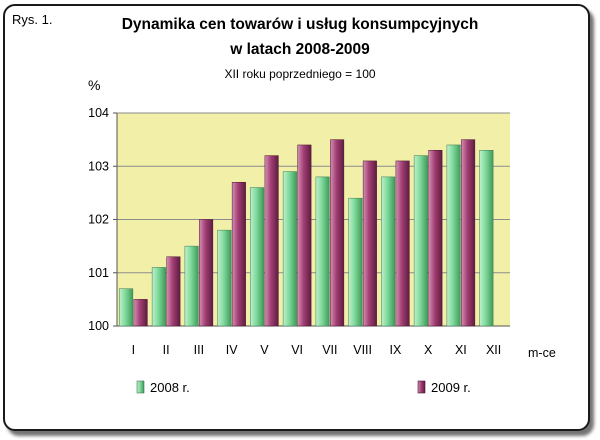 The height and width of the screenshot is (440, 600). Describe the element at coordinates (300, 74) in the screenshot. I see `chart-subtitle: XII roku poprzedniego = 100` at that location.